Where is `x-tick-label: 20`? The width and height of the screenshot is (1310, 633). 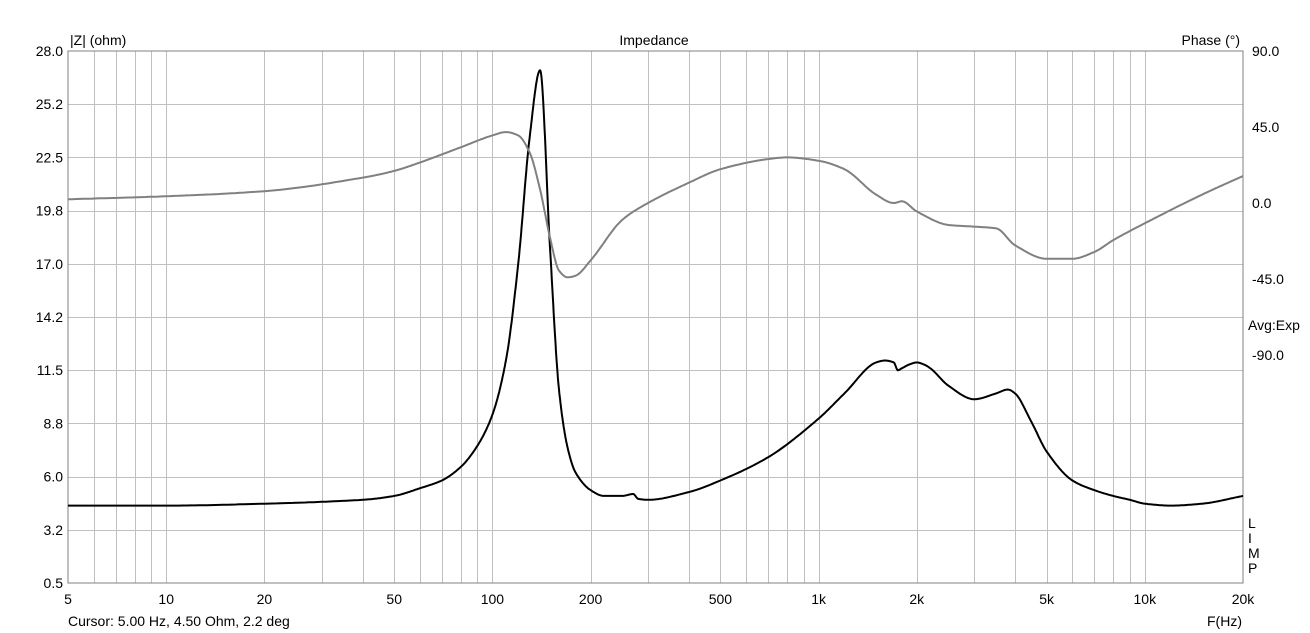 x-tick-label: 20 is located at coordinates (265, 599).